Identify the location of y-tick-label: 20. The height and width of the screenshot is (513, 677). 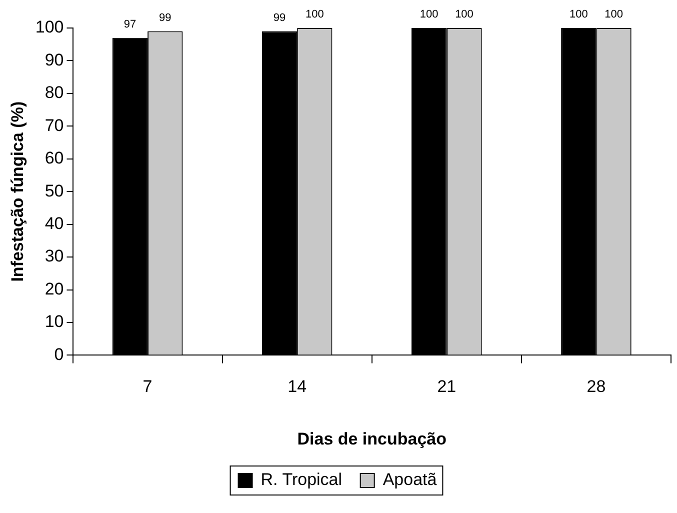
(54, 288).